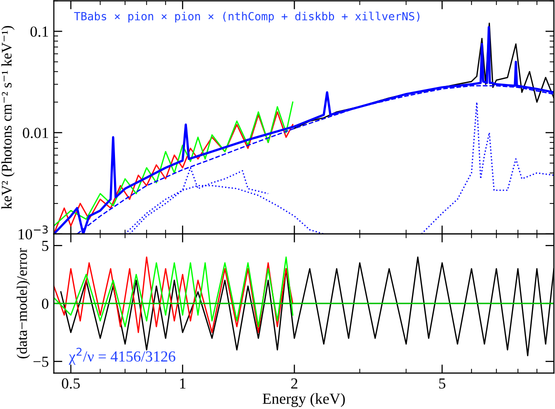  I want to click on y-tick-label: 5, so click(45, 245).